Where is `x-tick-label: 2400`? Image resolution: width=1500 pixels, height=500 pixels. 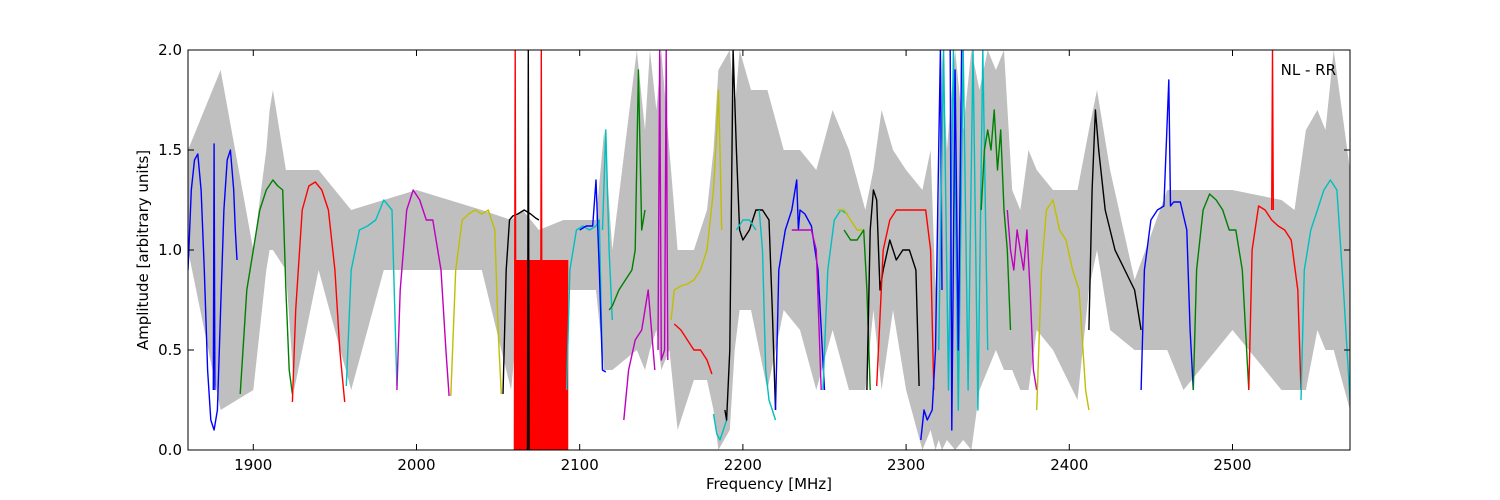 x-tick-label: 2400 is located at coordinates (1069, 465).